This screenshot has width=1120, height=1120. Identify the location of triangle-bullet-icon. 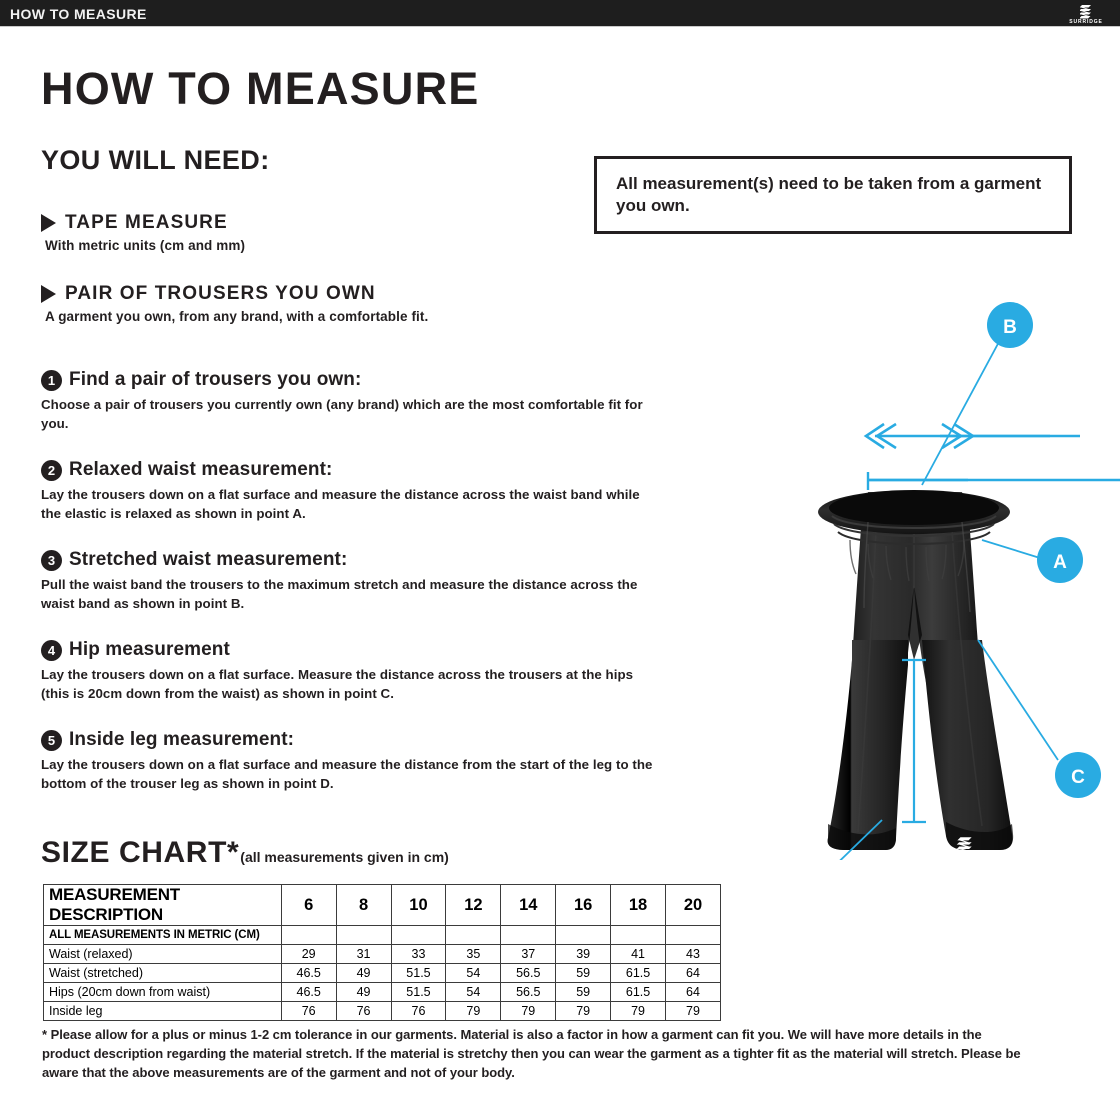
(48, 294).